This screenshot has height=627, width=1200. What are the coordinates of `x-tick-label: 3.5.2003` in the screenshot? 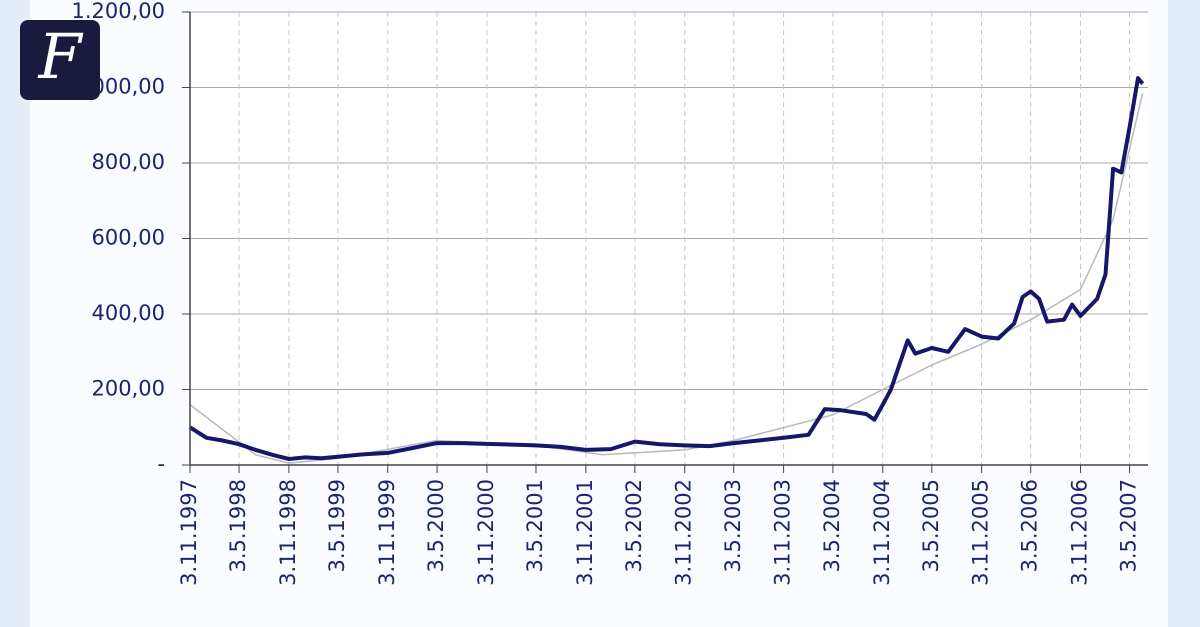 It's located at (733, 526).